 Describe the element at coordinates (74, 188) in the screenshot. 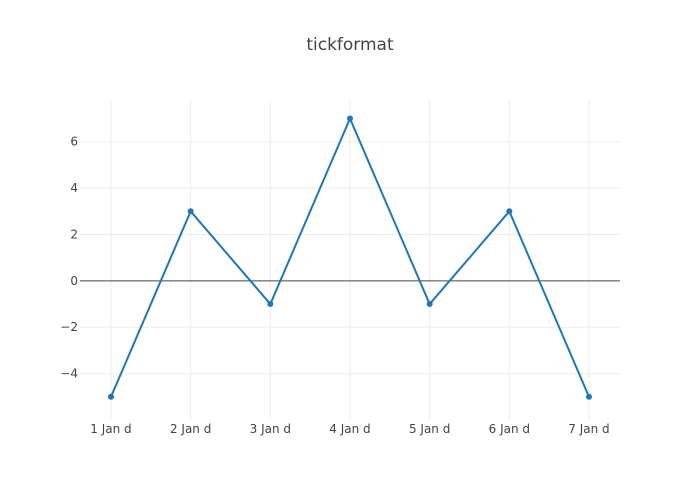

I see `y-tick-label: 4` at that location.